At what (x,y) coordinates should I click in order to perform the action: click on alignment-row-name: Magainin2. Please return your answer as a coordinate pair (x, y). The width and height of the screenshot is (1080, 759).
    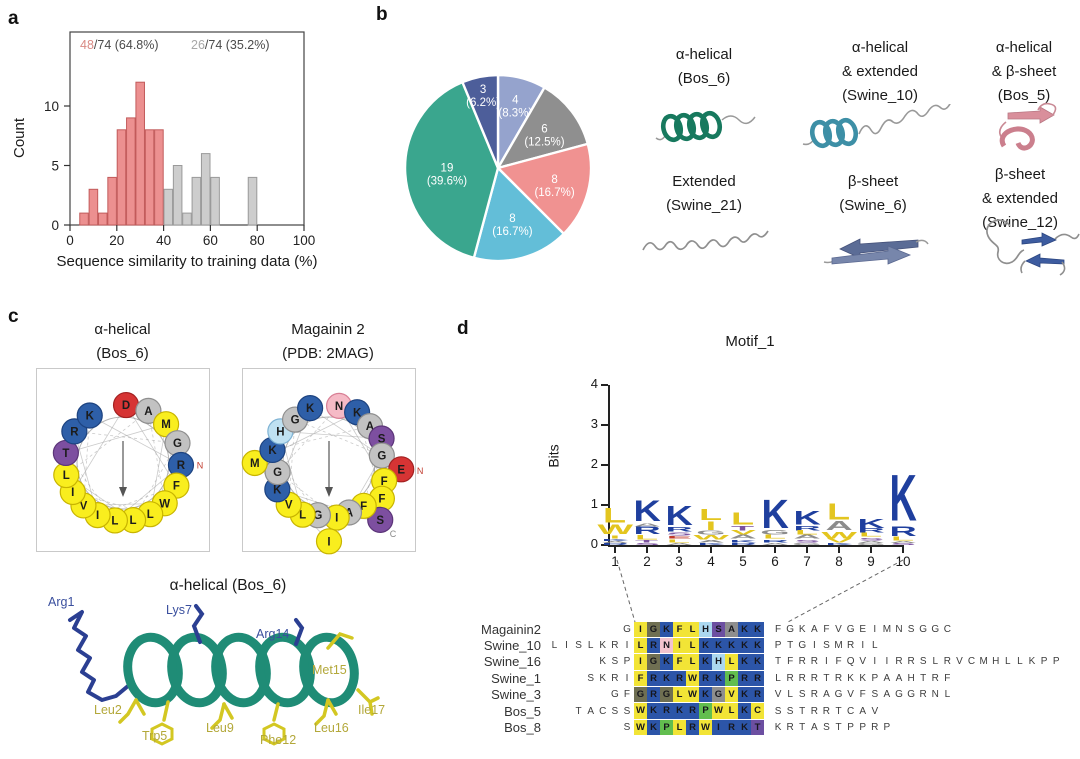
    Looking at the image, I should click on (511, 629).